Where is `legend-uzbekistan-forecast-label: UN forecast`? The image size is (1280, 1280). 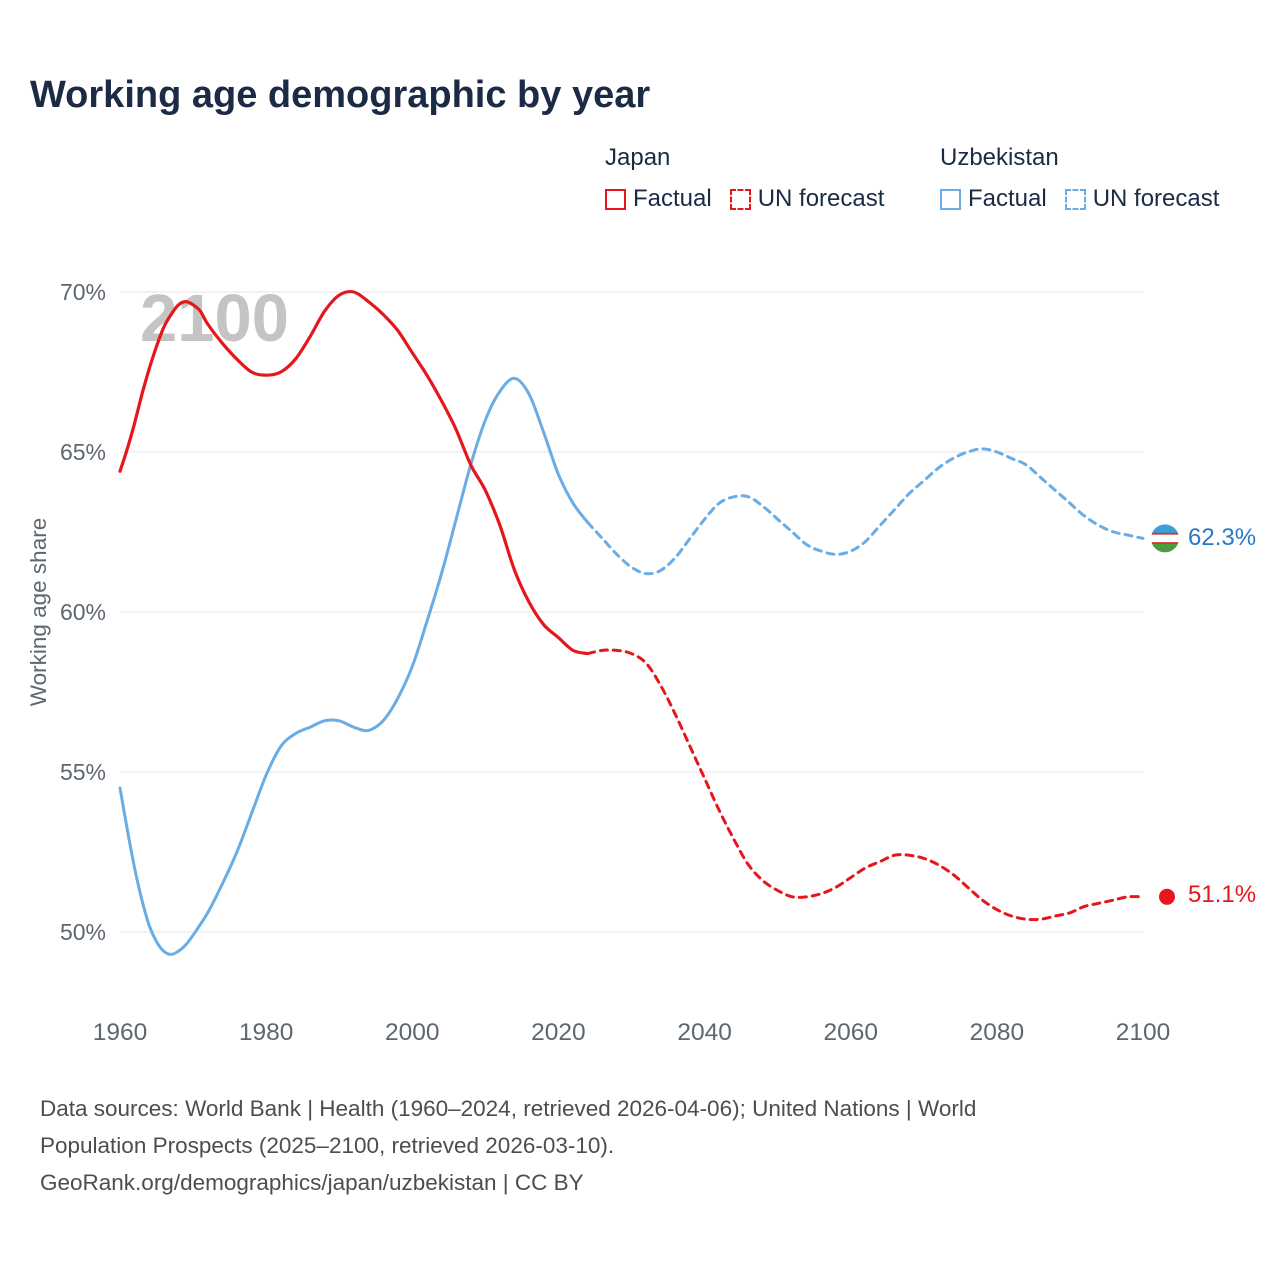 legend-uzbekistan-forecast-label: UN forecast is located at coordinates (1156, 198).